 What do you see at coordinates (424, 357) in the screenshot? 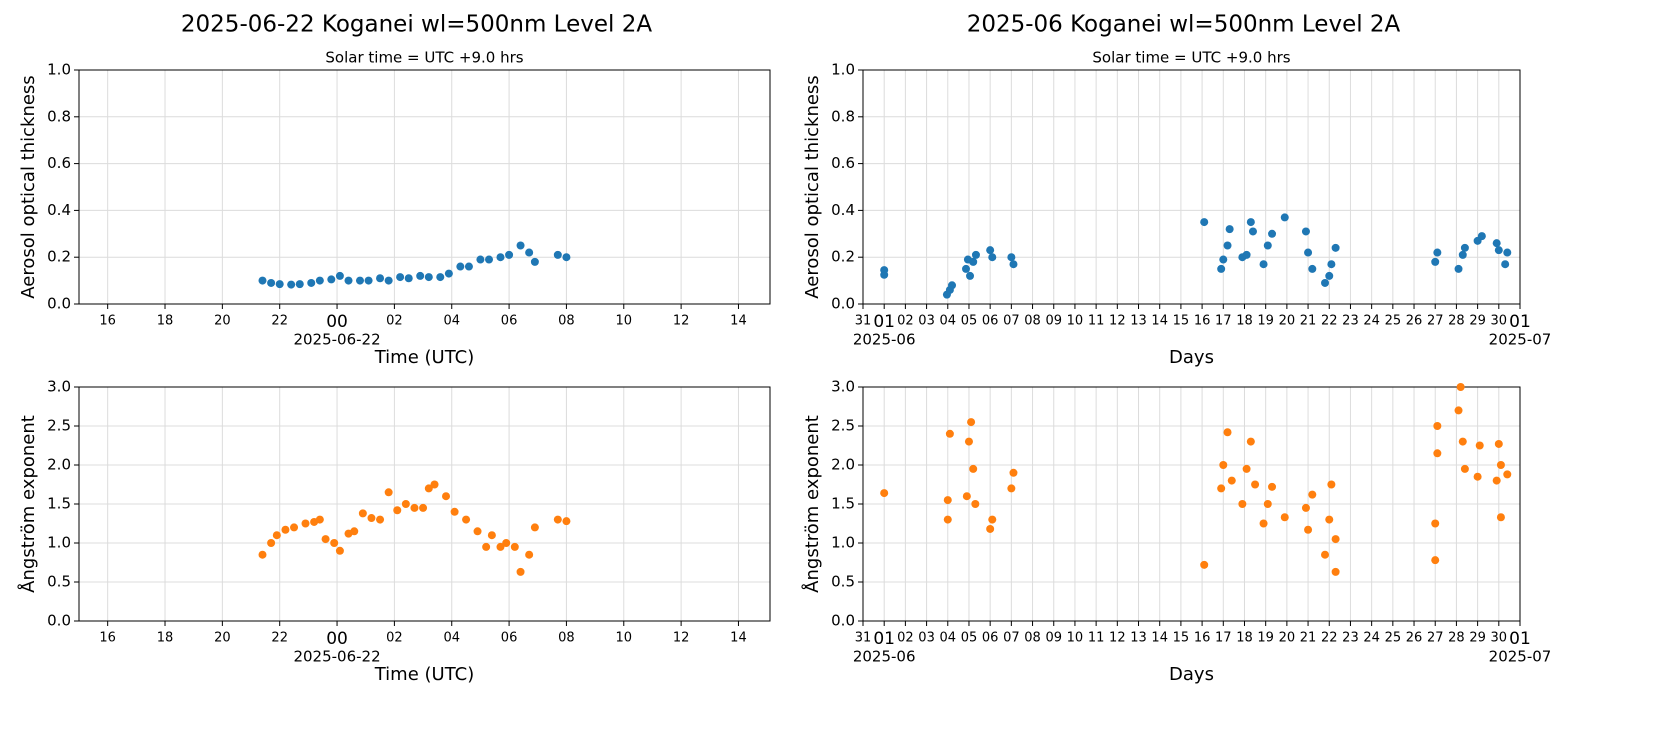
I see `x-axis-label: Time (UTC)` at bounding box center [424, 357].